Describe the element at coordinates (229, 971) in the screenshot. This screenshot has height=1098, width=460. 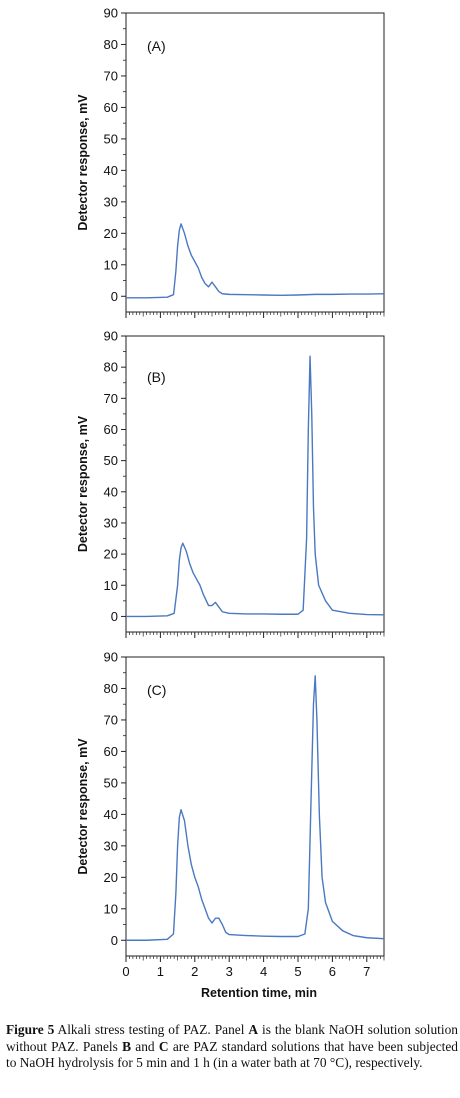
I see `panel-c-xtick-label: 3` at that location.